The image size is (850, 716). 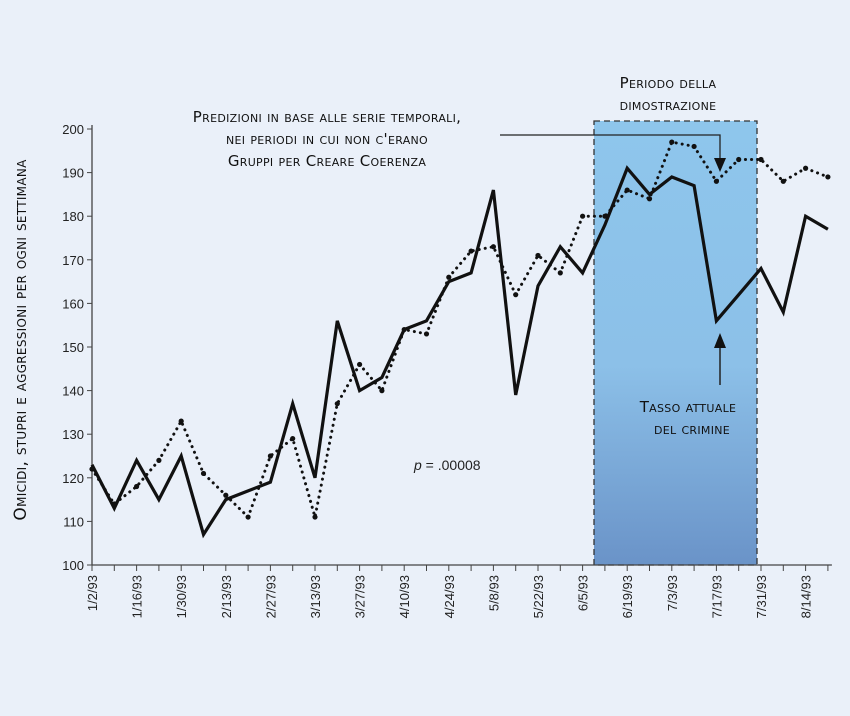 What do you see at coordinates (327, 117) in the screenshot?
I see `prediction-label-line1: Predizioni in base alle serie temporali,` at bounding box center [327, 117].